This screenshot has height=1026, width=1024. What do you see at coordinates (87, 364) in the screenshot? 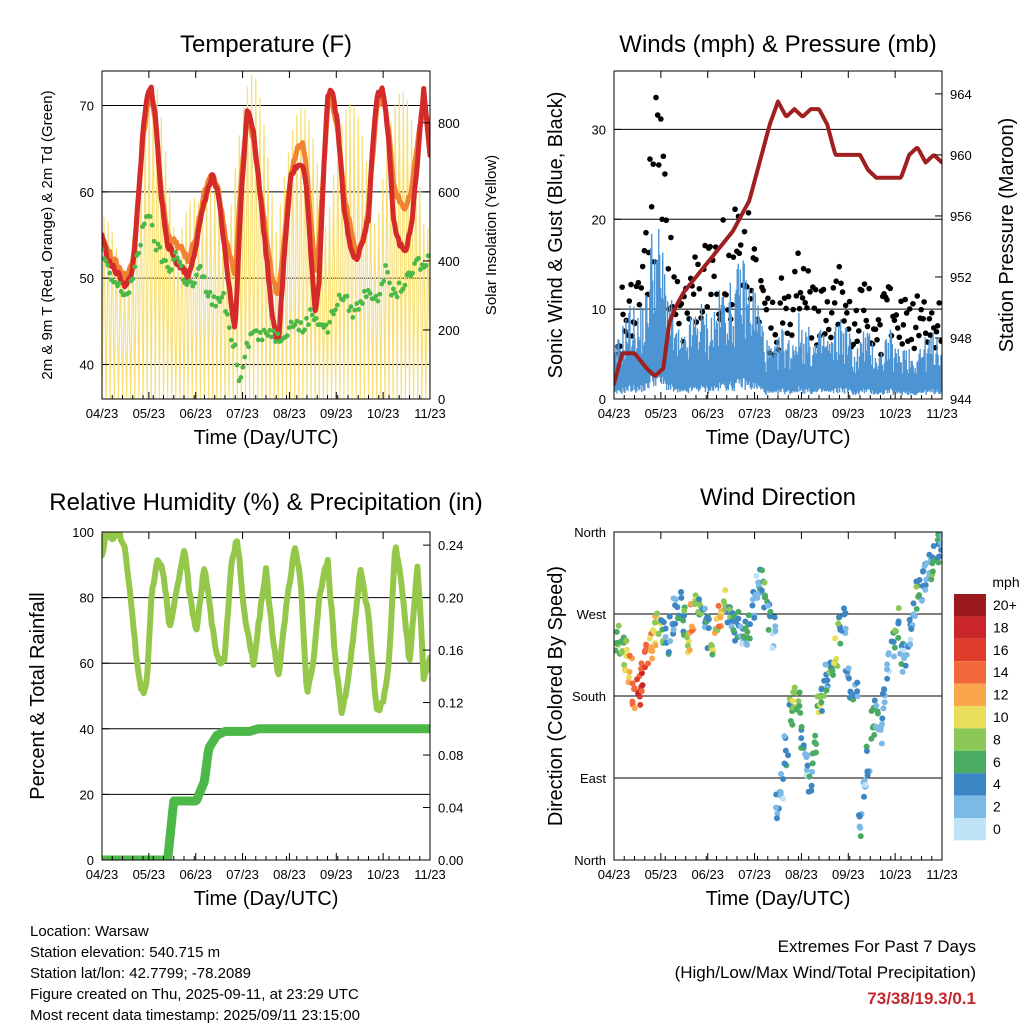
I see `y-tick-label: 40` at bounding box center [87, 364].